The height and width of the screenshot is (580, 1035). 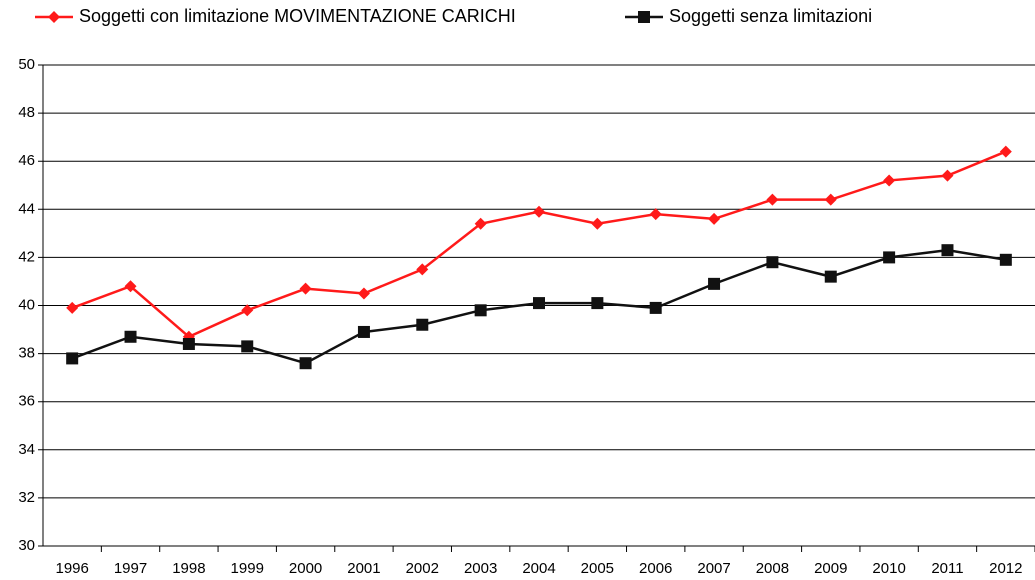 I want to click on x-tick-label: 2005, so click(x=597, y=568).